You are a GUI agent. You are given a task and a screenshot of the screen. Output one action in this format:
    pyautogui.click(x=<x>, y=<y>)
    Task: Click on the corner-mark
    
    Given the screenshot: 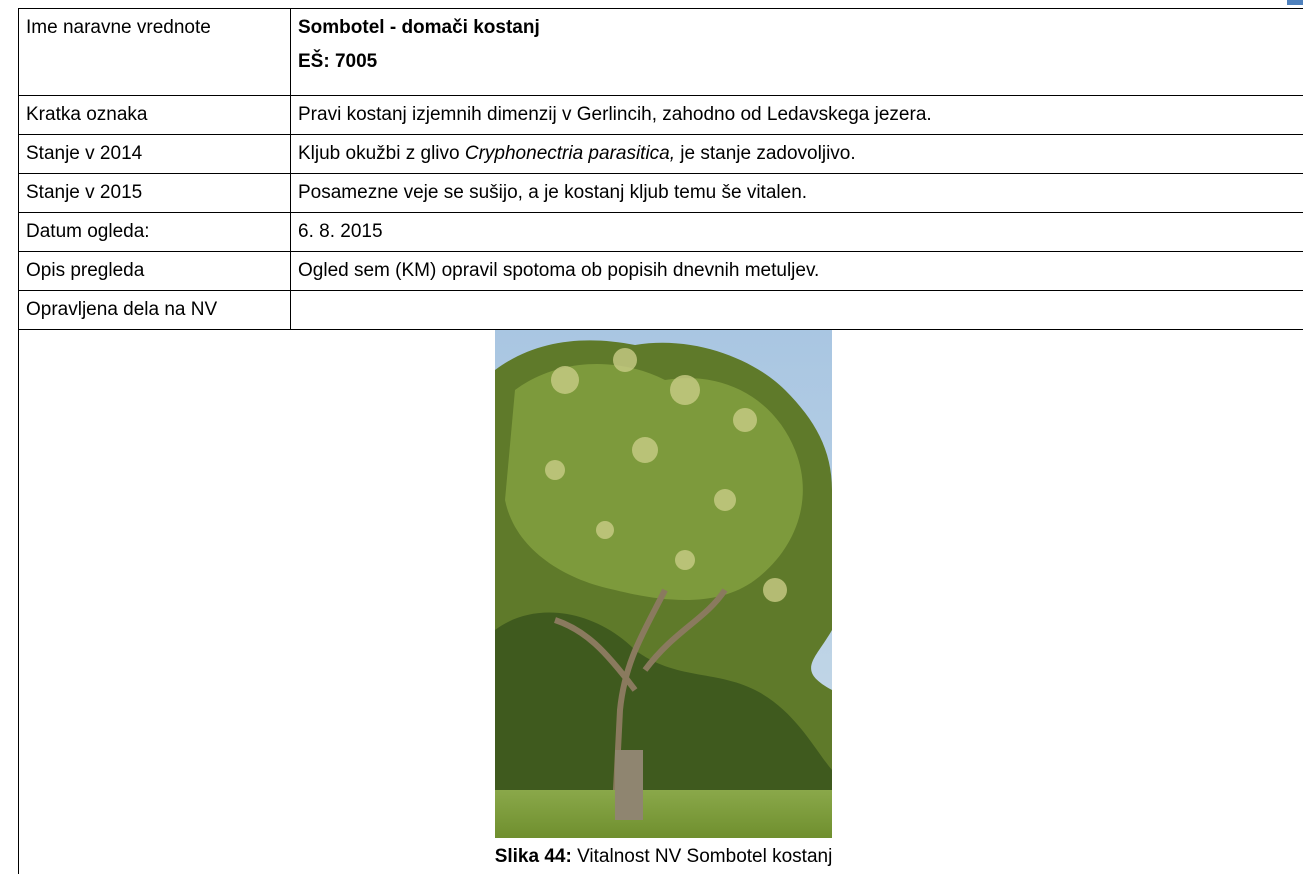 What is the action you would take?
    pyautogui.click(x=1295, y=2)
    